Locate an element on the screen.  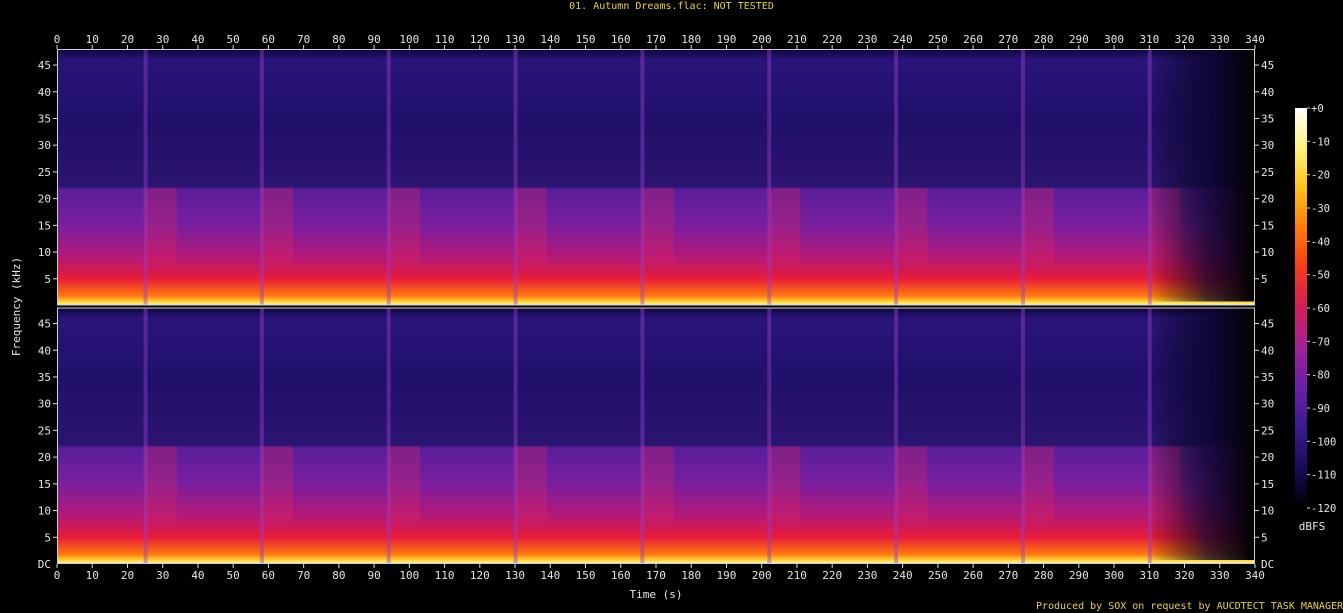
x-tick-label-top-28: 280 is located at coordinates (1044, 39).